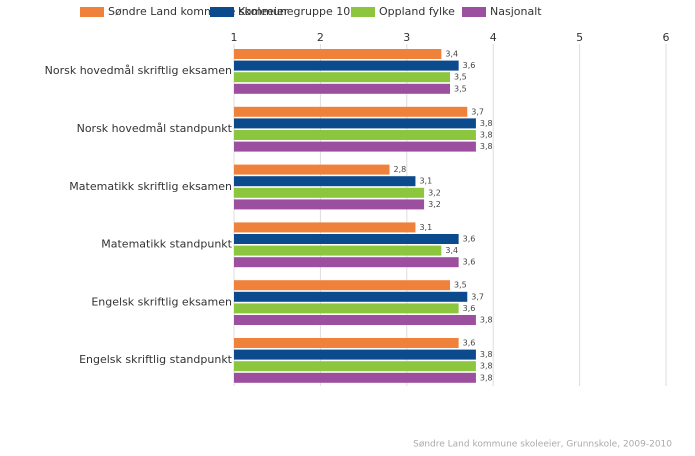 This screenshot has width=695, height=456. Describe the element at coordinates (138, 70) in the screenshot. I see `y-tick-label: Norsk hovedmål skriftlig eksamen` at that location.